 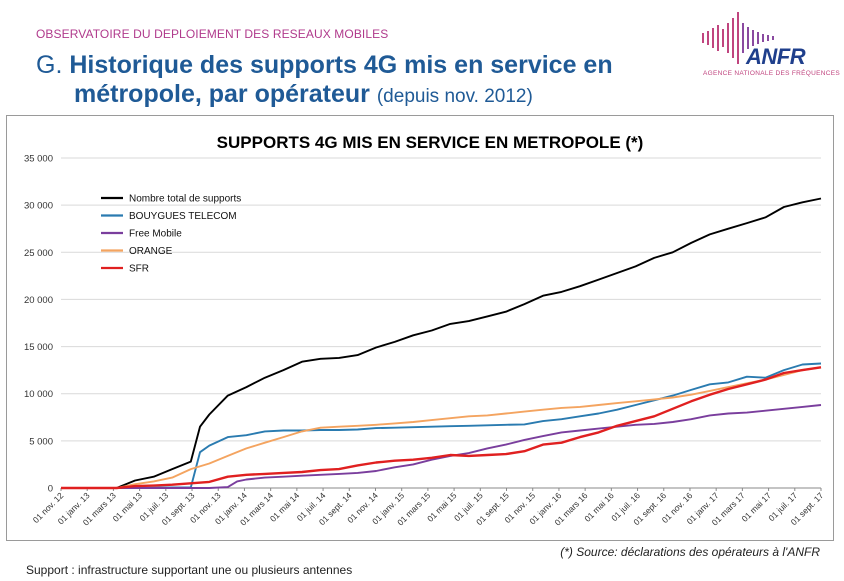 What do you see at coordinates (155, 234) in the screenshot?
I see `legend-label: Free Mobile` at bounding box center [155, 234].